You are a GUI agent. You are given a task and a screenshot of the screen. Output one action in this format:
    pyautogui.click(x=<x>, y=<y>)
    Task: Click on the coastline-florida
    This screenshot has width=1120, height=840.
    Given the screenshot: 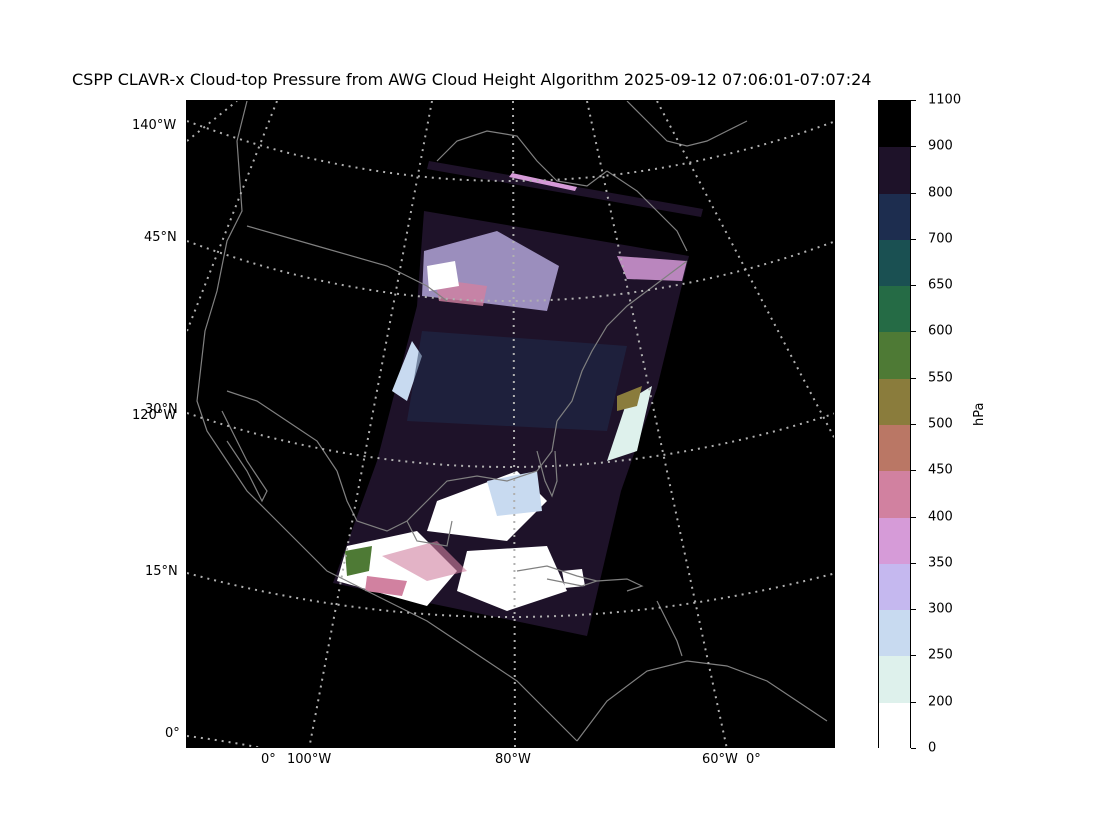 What is the action you would take?
    pyautogui.click(x=547, y=474)
    